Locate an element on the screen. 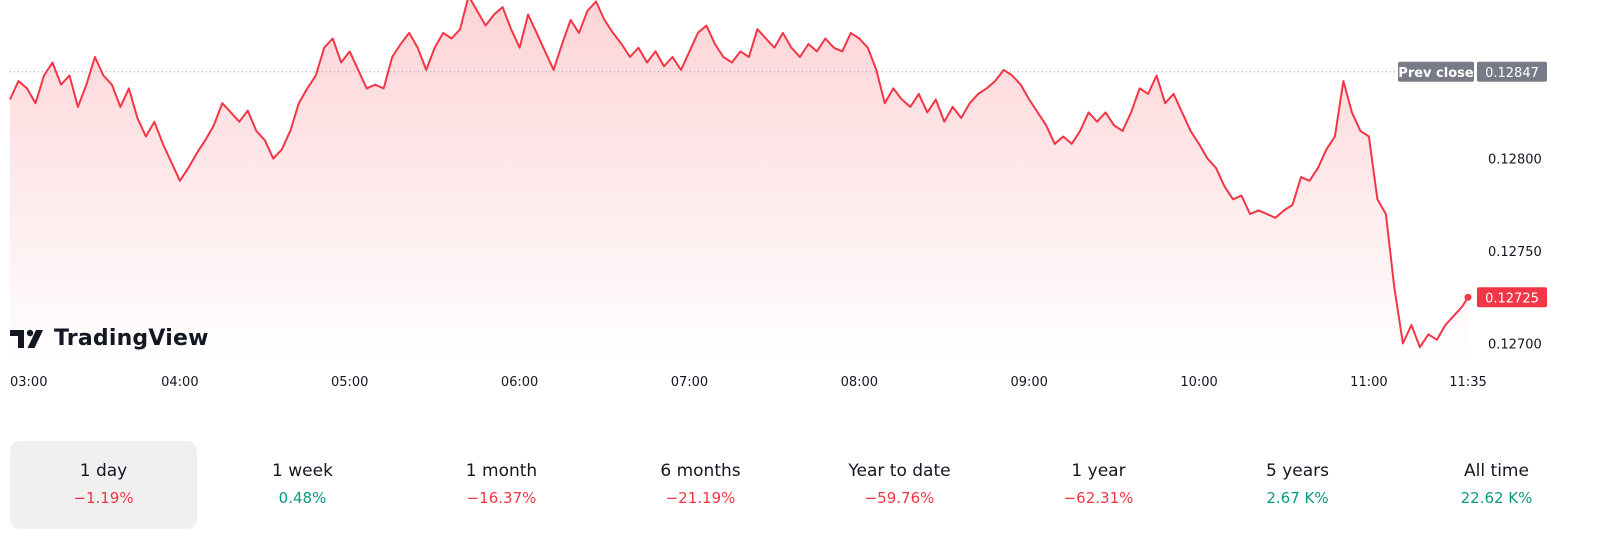 The width and height of the screenshot is (1600, 536). prev-close-value: 0.12847 is located at coordinates (1512, 73).